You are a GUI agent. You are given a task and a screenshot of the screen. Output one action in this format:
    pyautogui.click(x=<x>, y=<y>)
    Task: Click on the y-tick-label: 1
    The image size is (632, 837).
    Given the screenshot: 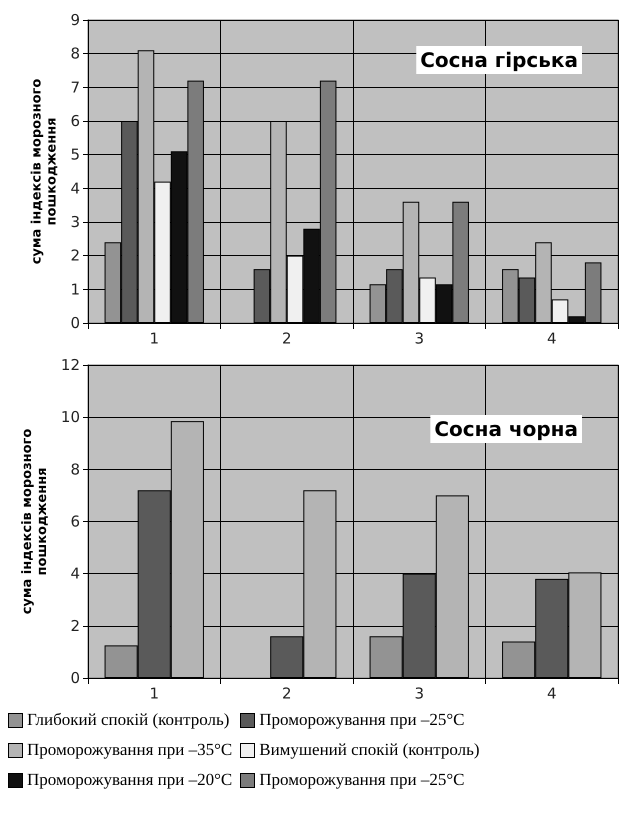 What is the action you would take?
    pyautogui.click(x=75, y=289)
    